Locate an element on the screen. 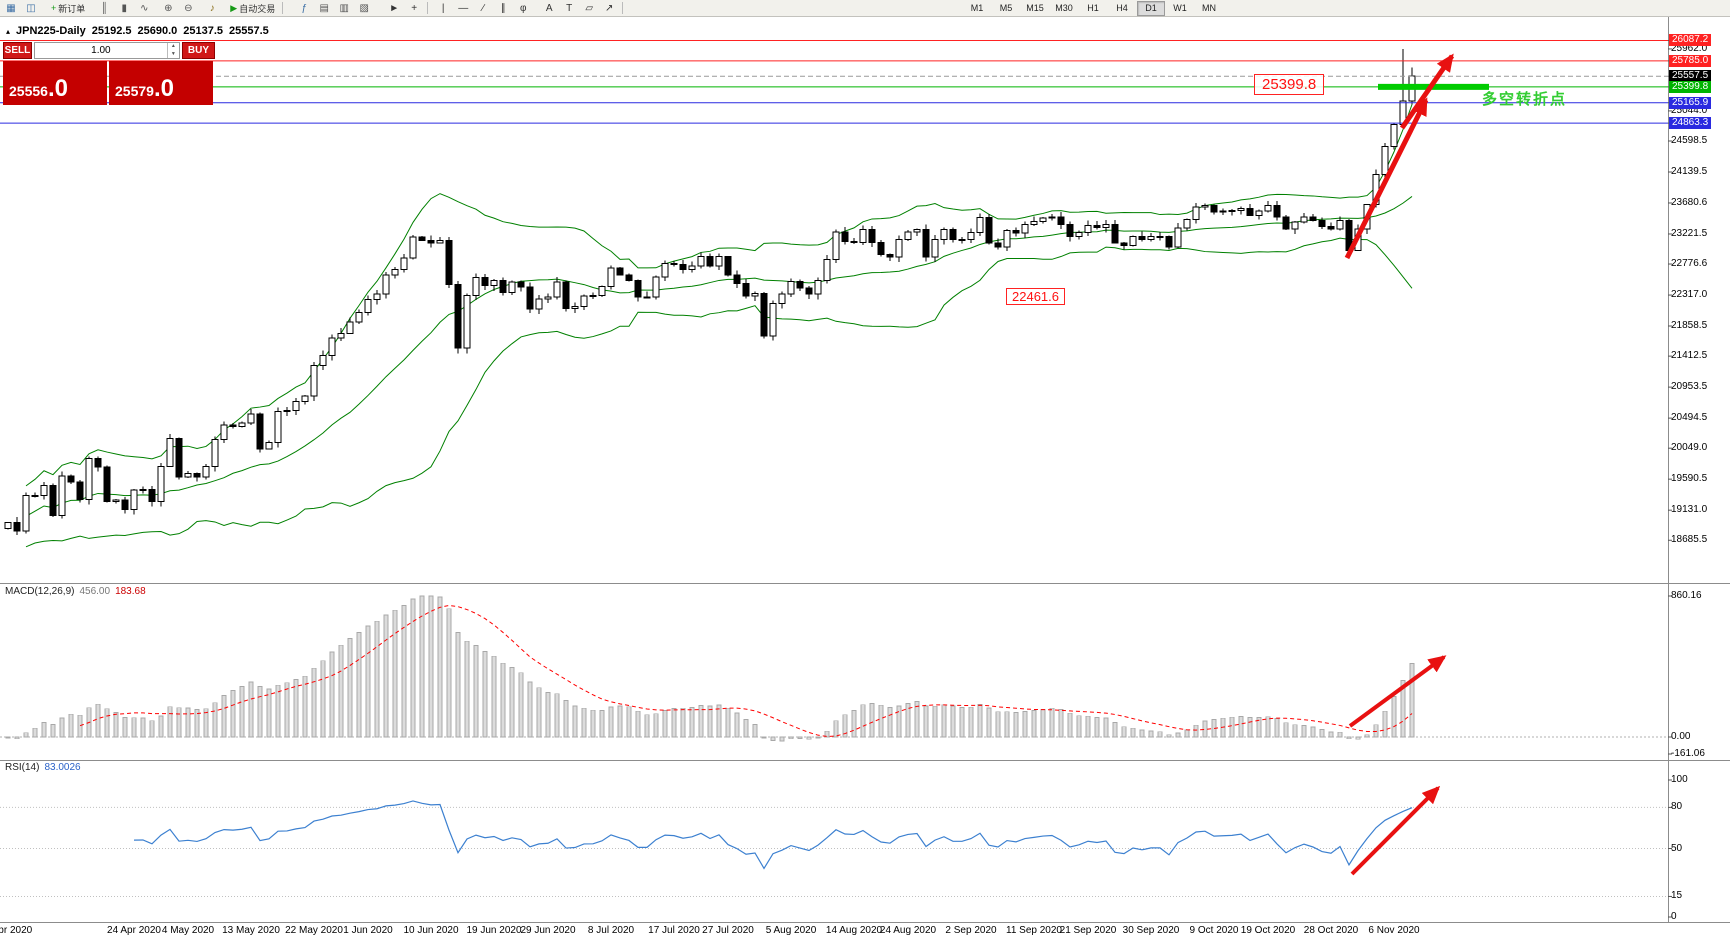 The width and height of the screenshot is (1730, 938). rsi-line is located at coordinates (773, 835).